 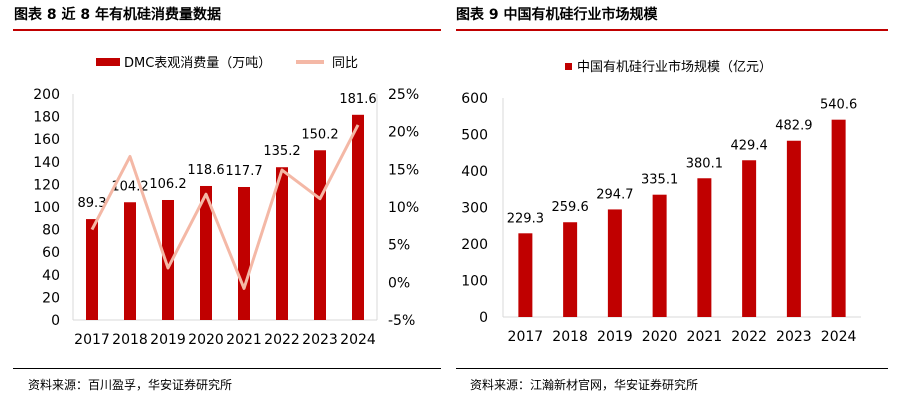 I want to click on right-source-divider, so click(x=672, y=368).